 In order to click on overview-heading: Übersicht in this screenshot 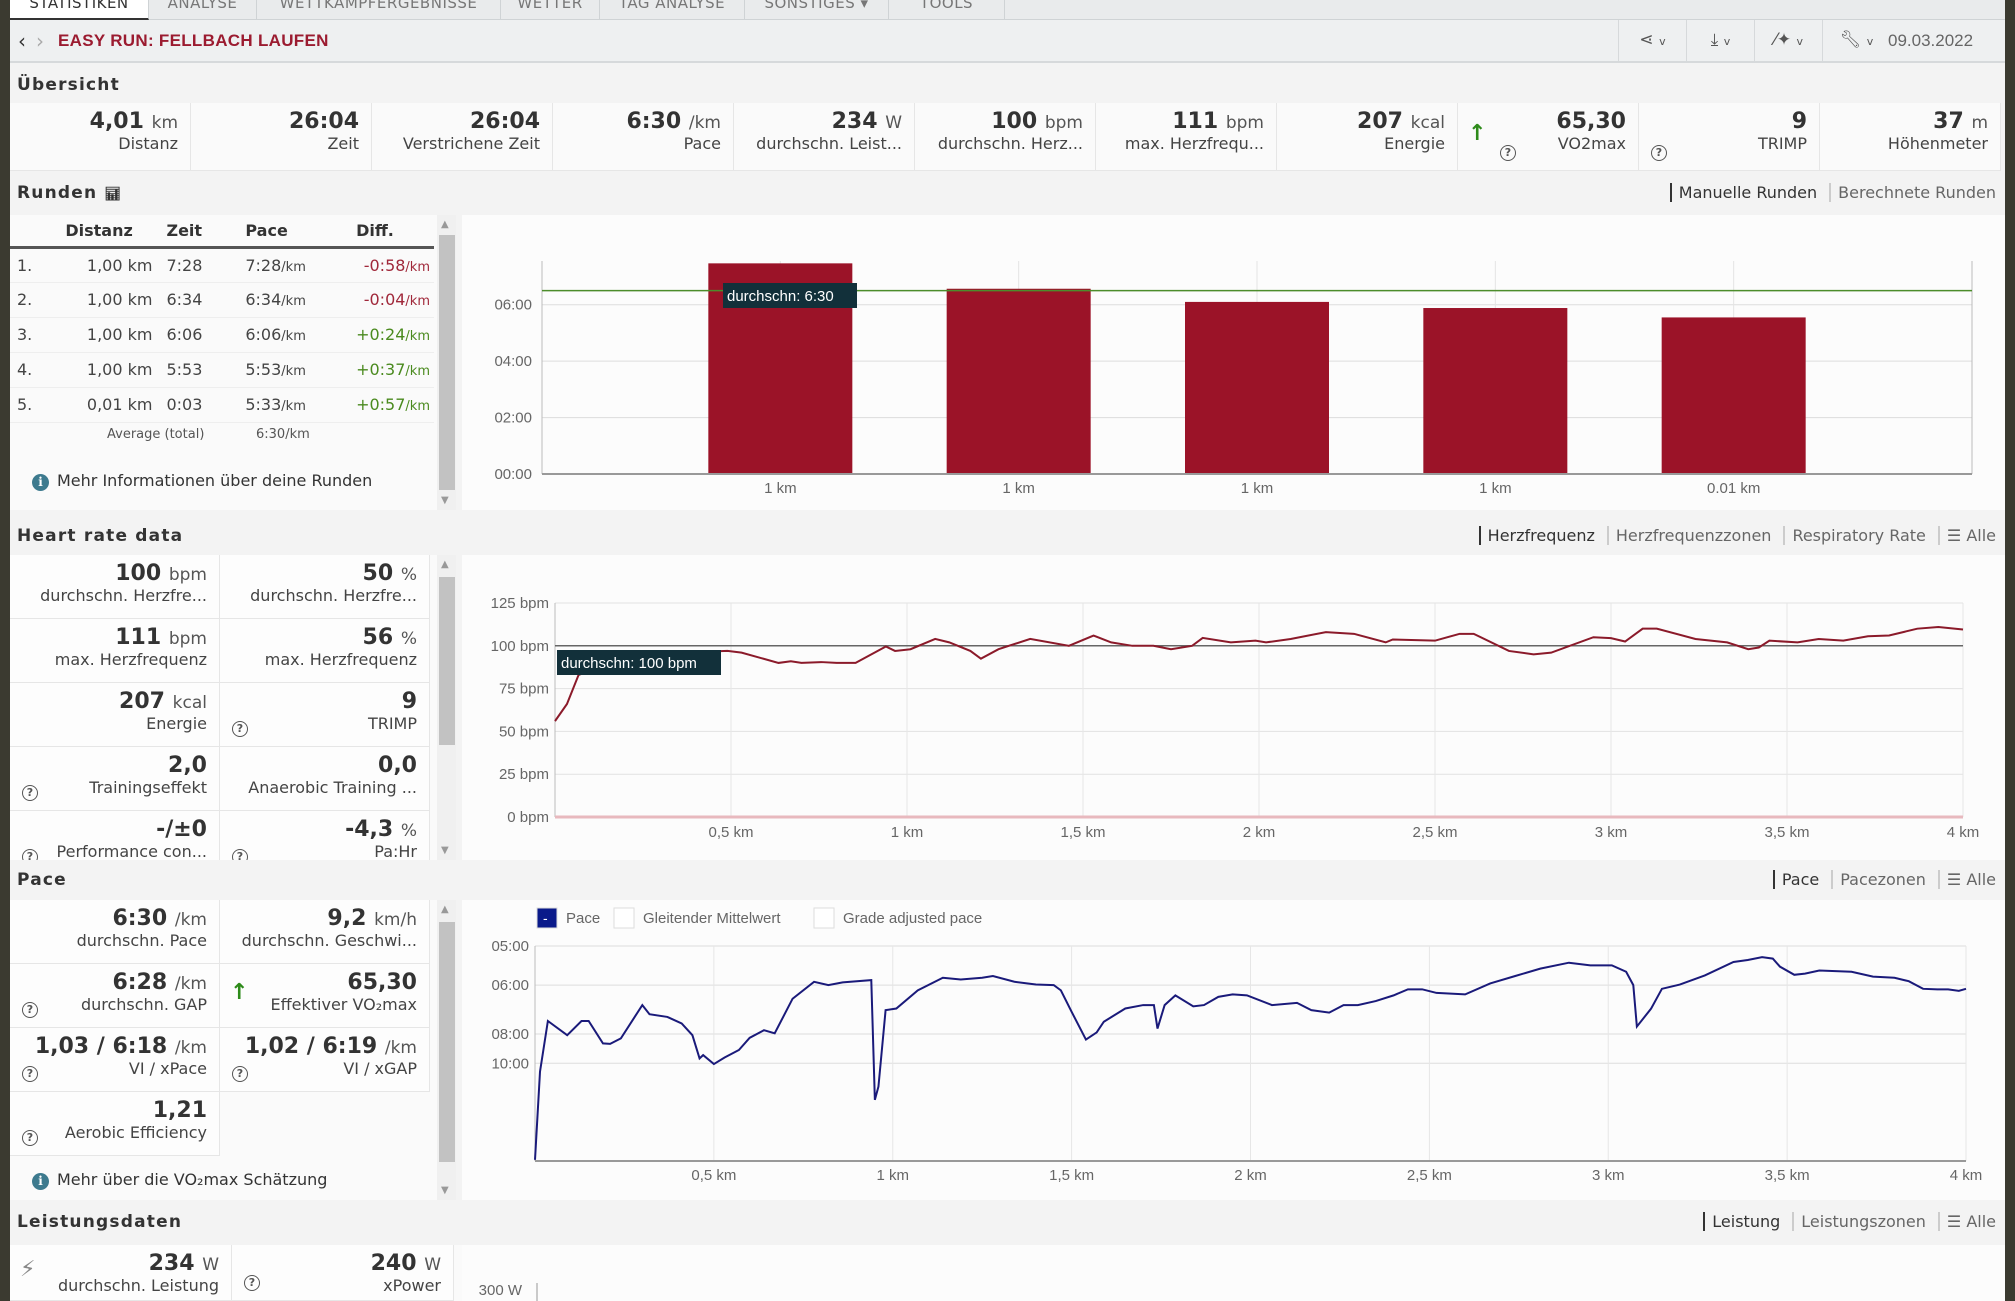, I will do `click(68, 85)`.